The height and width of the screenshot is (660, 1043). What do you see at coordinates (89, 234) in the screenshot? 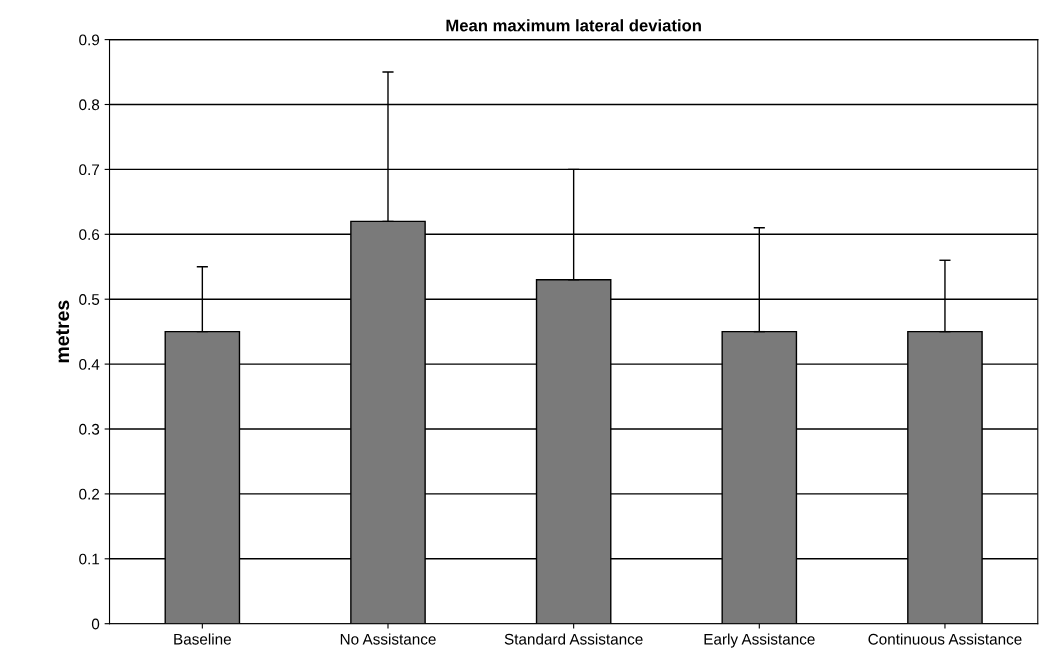
I see `y-tick-label: 0.6` at bounding box center [89, 234].